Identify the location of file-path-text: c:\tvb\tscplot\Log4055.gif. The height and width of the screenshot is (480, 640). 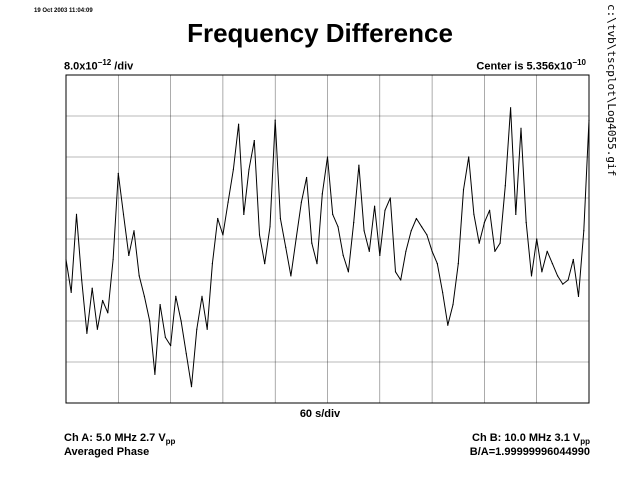
(611, 90).